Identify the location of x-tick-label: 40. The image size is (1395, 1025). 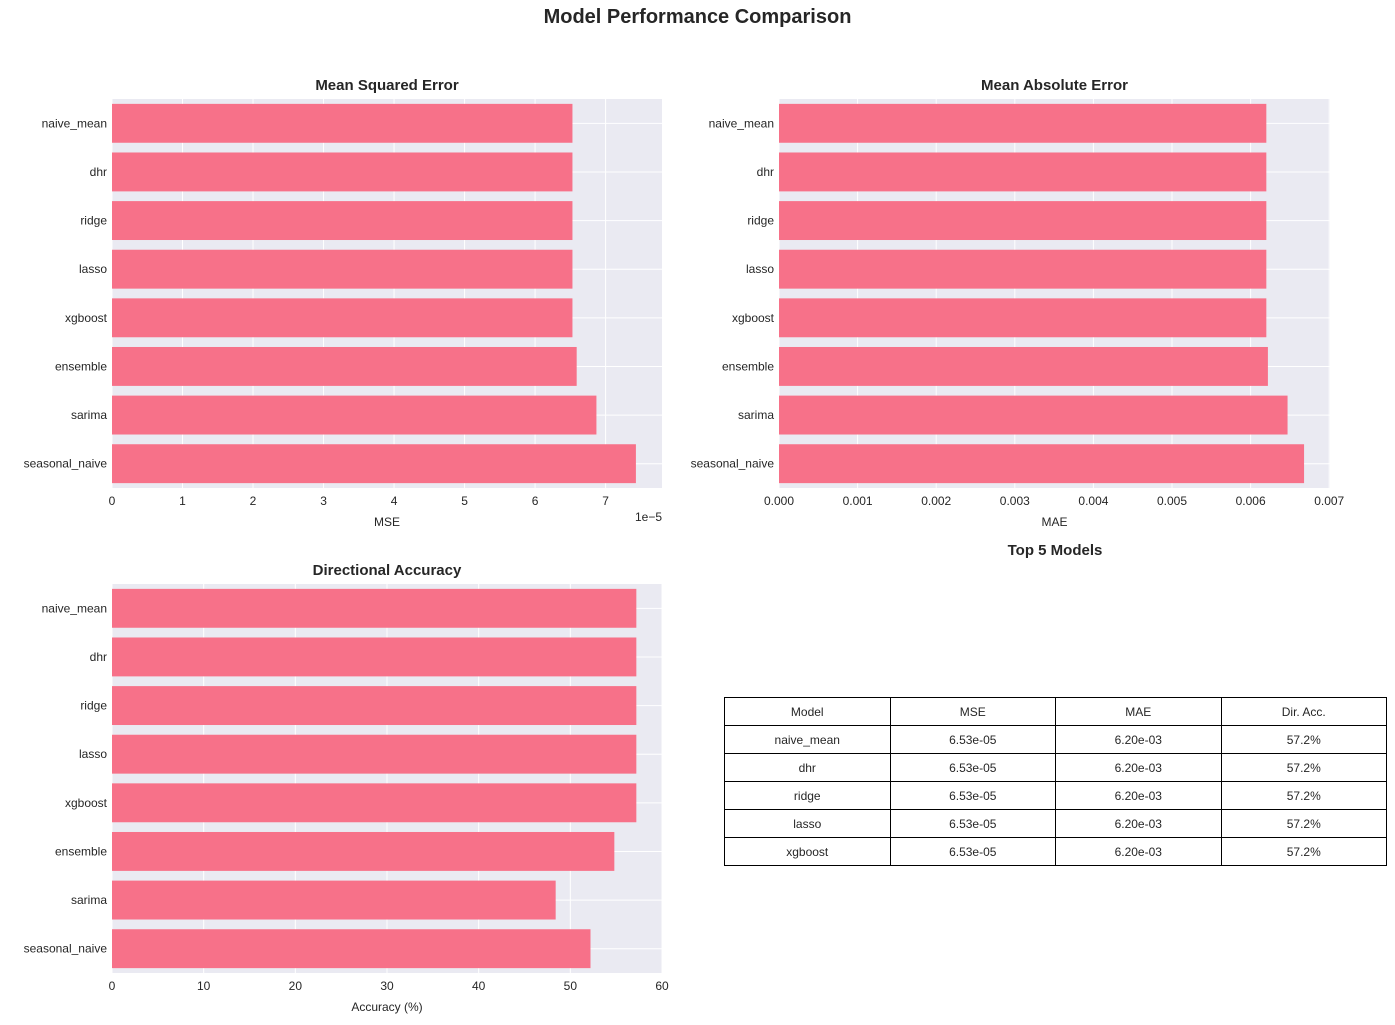
(479, 986).